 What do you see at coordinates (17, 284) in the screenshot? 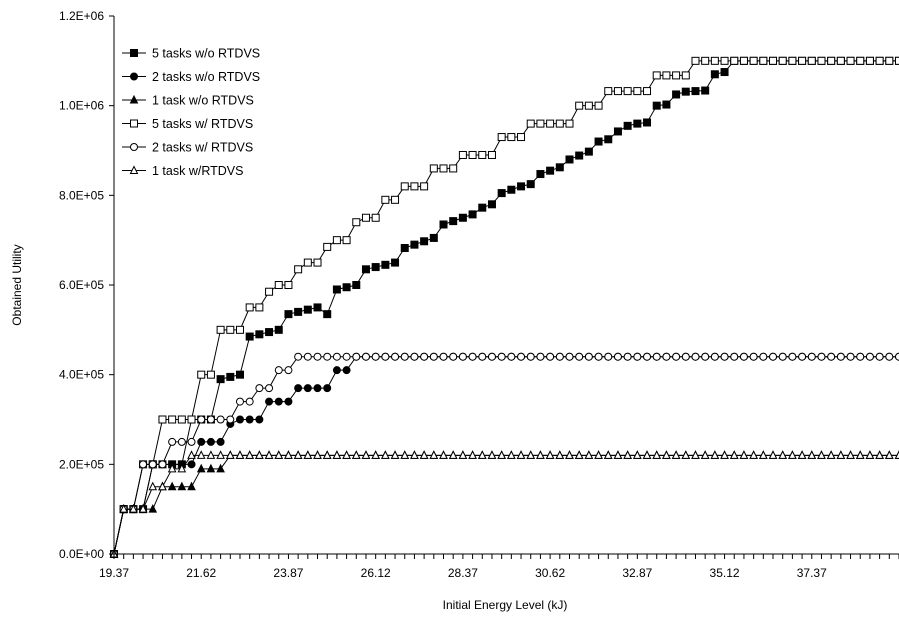
I see `y-axis-title: Obtained Utility` at bounding box center [17, 284].